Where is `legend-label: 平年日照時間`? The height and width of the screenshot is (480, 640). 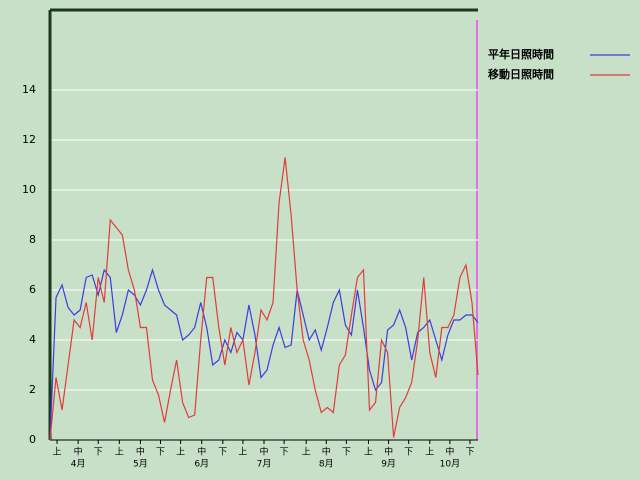
legend-label: 平年日照時間 is located at coordinates (521, 54).